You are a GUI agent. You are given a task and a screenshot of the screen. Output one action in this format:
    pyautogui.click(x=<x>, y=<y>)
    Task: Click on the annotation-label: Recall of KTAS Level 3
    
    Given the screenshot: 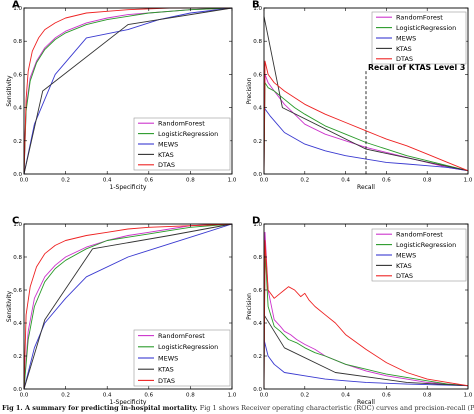 What is the action you would take?
    pyautogui.click(x=416, y=67)
    